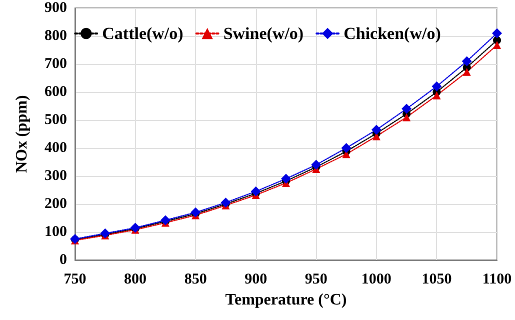 The height and width of the screenshot is (320, 515). What do you see at coordinates (55, 92) in the screenshot?
I see `y-tick-label: 600` at bounding box center [55, 92].